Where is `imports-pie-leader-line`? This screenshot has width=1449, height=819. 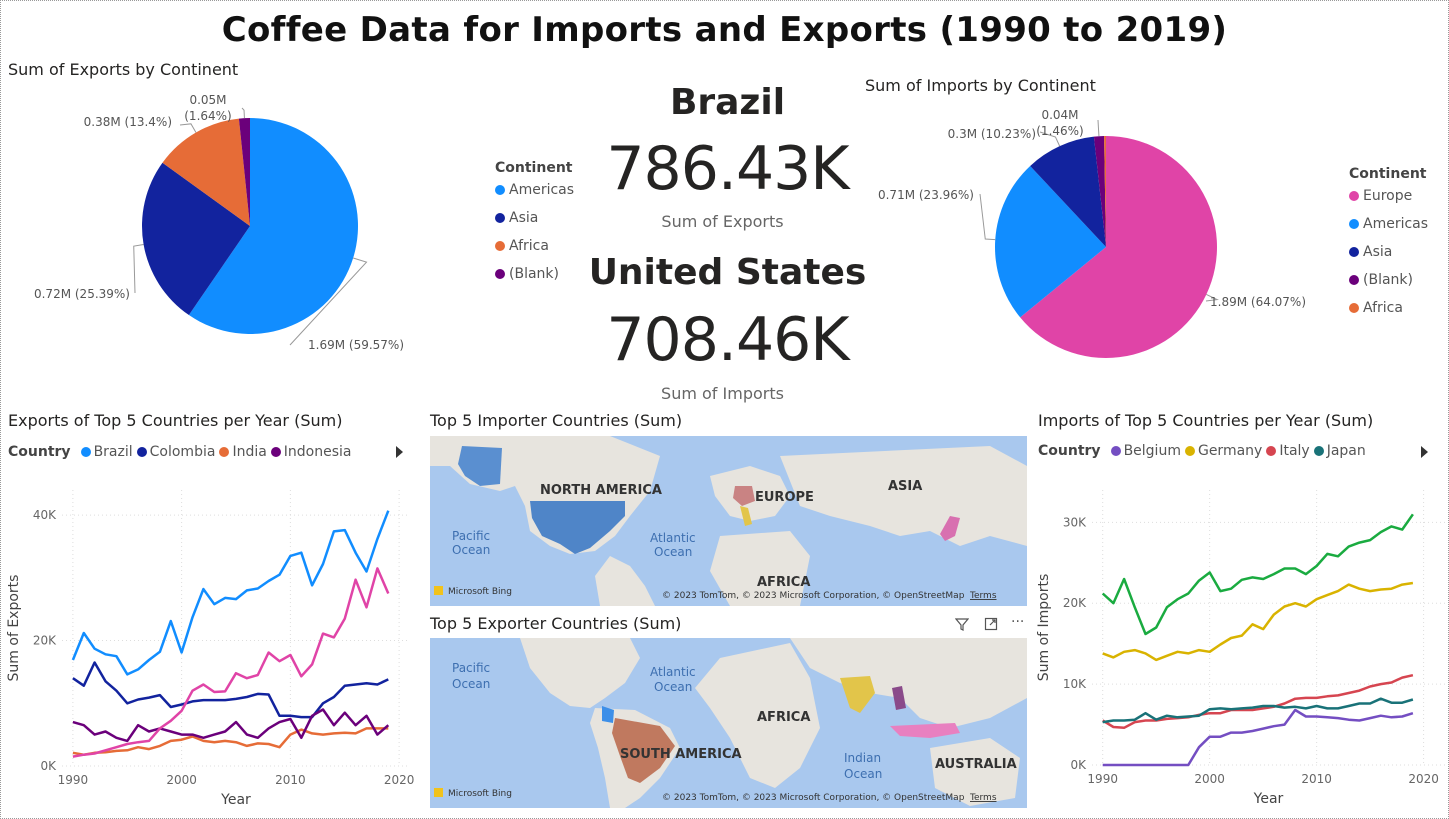 imports-pie-leader-line is located at coordinates (1212, 298).